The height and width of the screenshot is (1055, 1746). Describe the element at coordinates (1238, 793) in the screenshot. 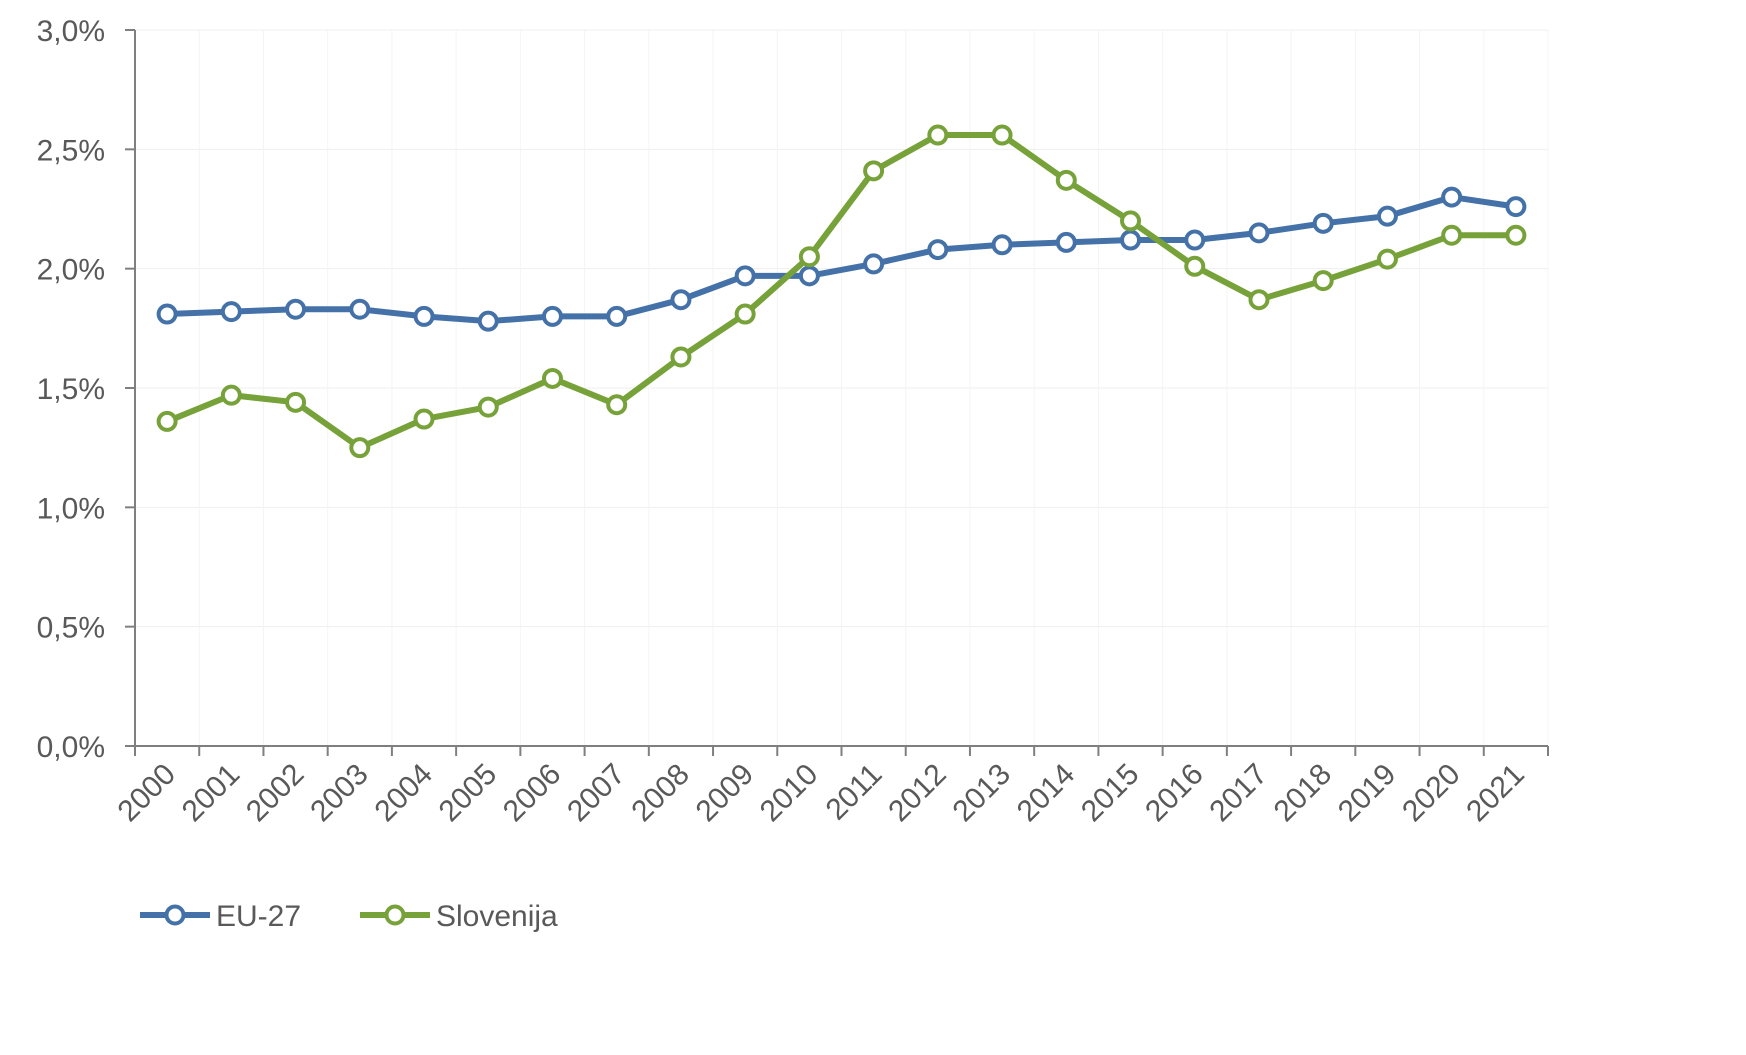

I see `x-tick-label: 2017` at that location.